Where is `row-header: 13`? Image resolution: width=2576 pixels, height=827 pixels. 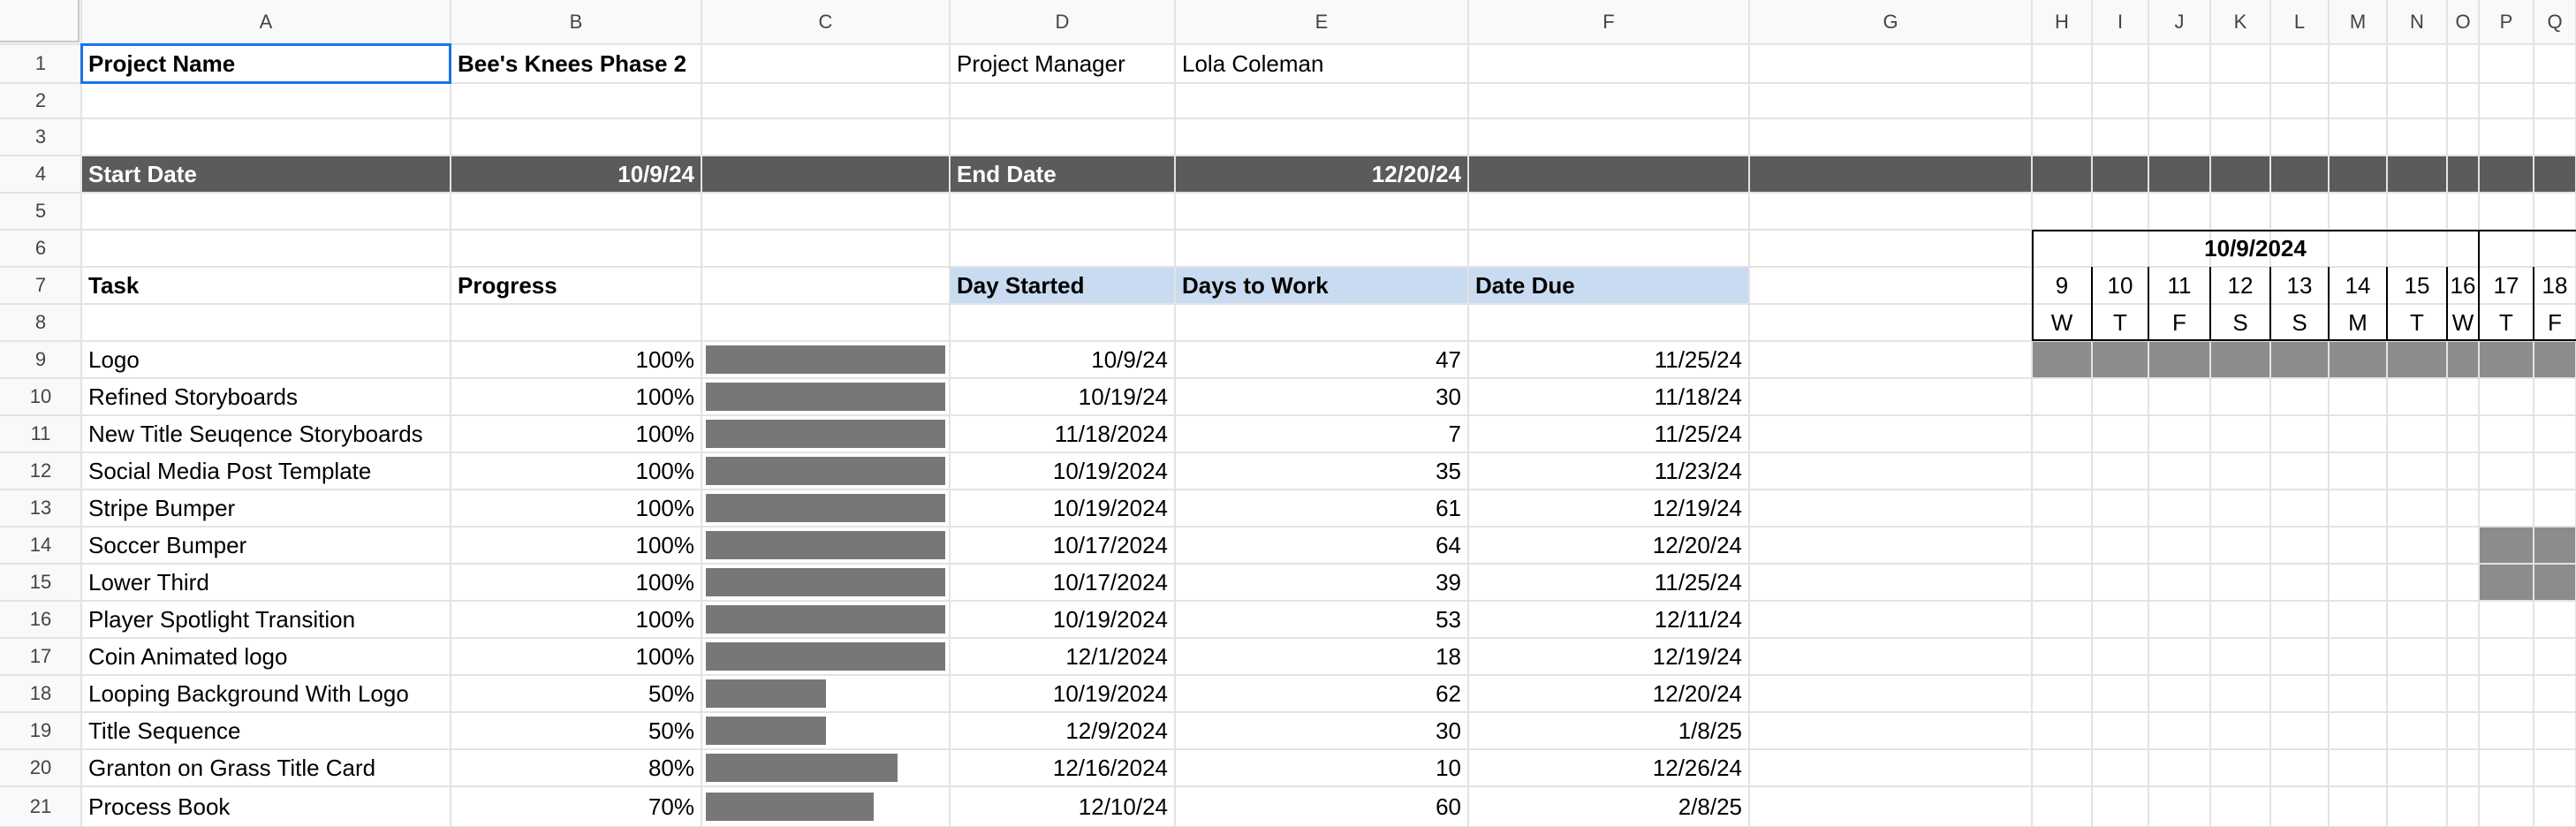 row-header: 13 is located at coordinates (40, 508).